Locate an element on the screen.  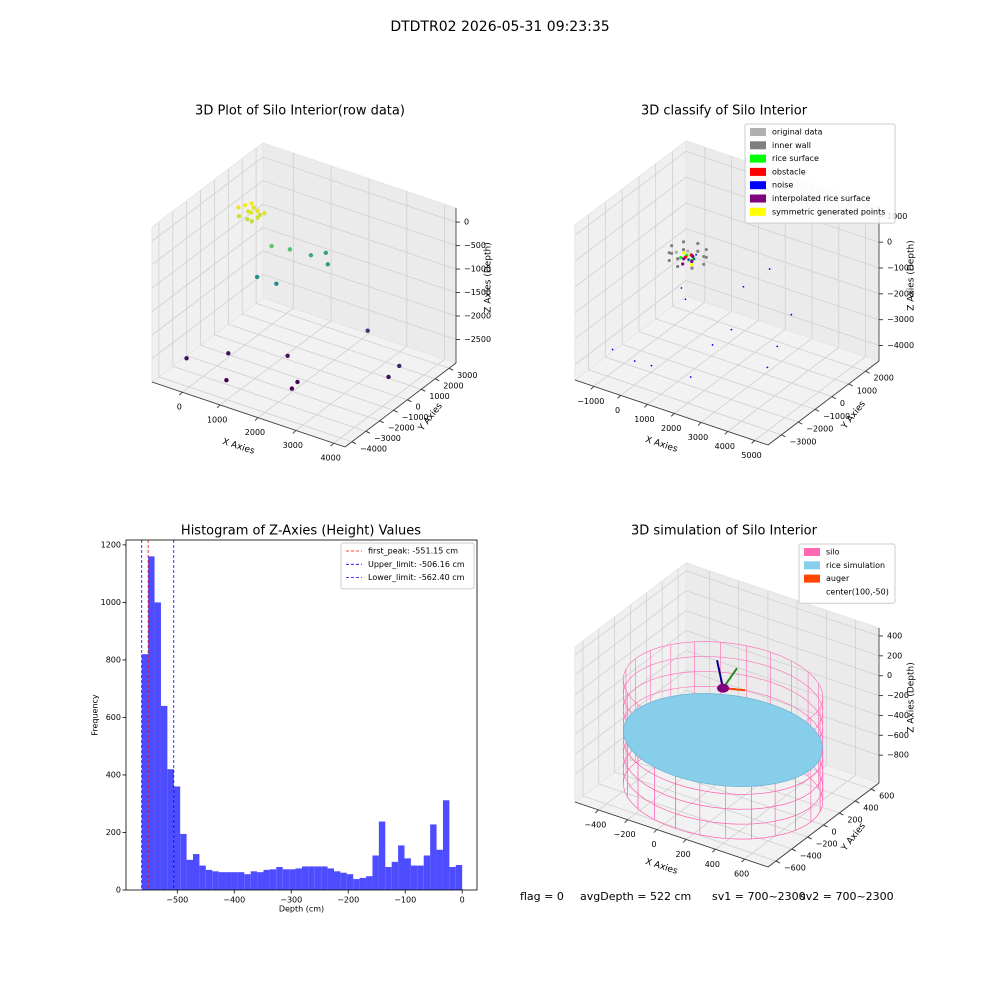
annotation: sv1 = 700~2300 is located at coordinates (759, 896).